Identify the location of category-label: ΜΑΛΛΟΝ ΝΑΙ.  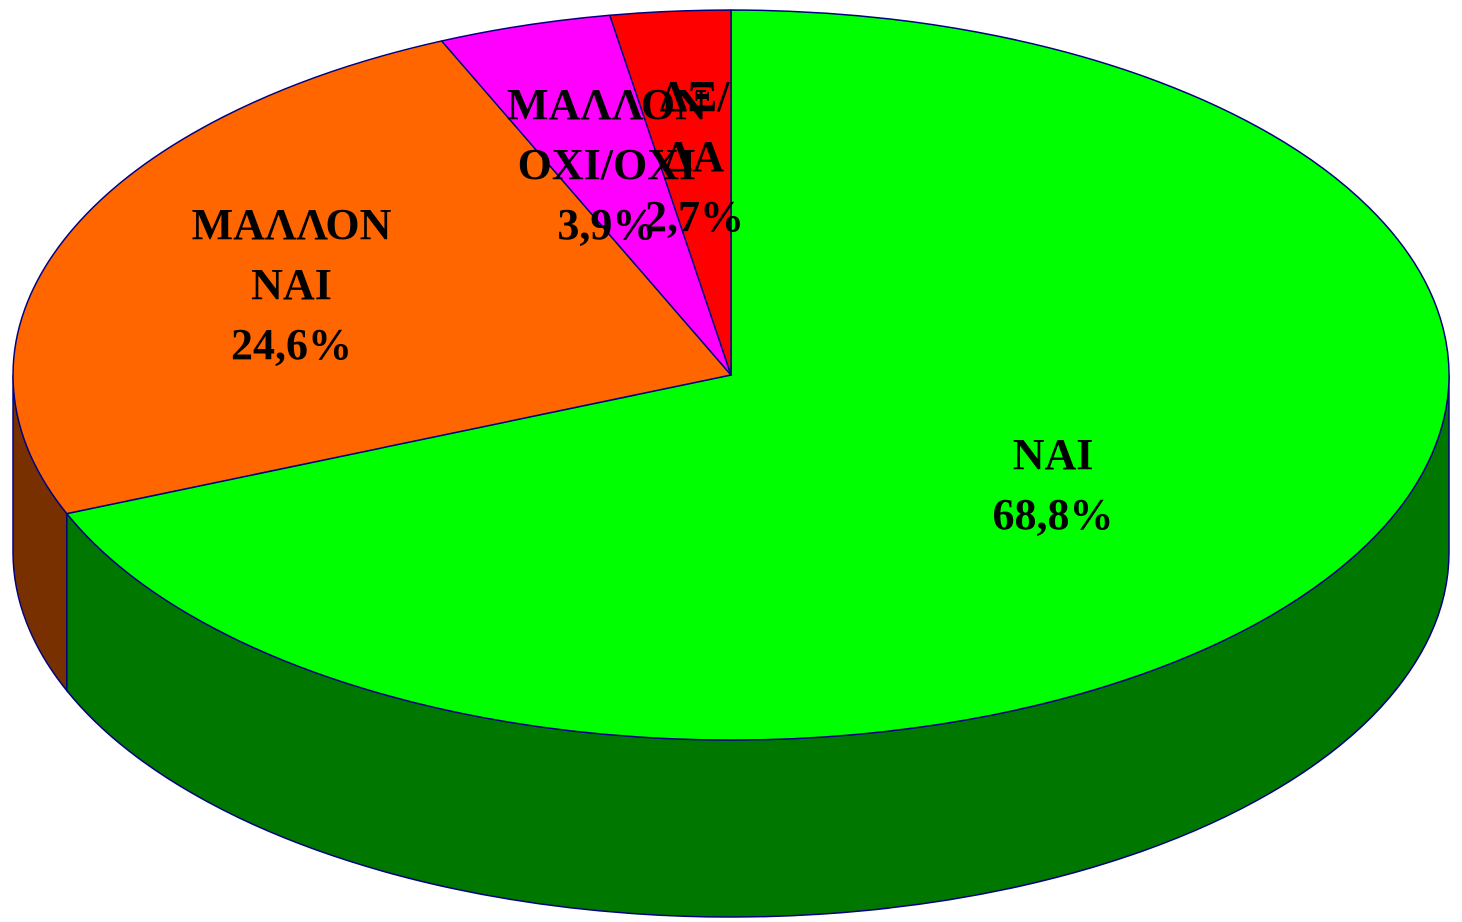
(291, 254).